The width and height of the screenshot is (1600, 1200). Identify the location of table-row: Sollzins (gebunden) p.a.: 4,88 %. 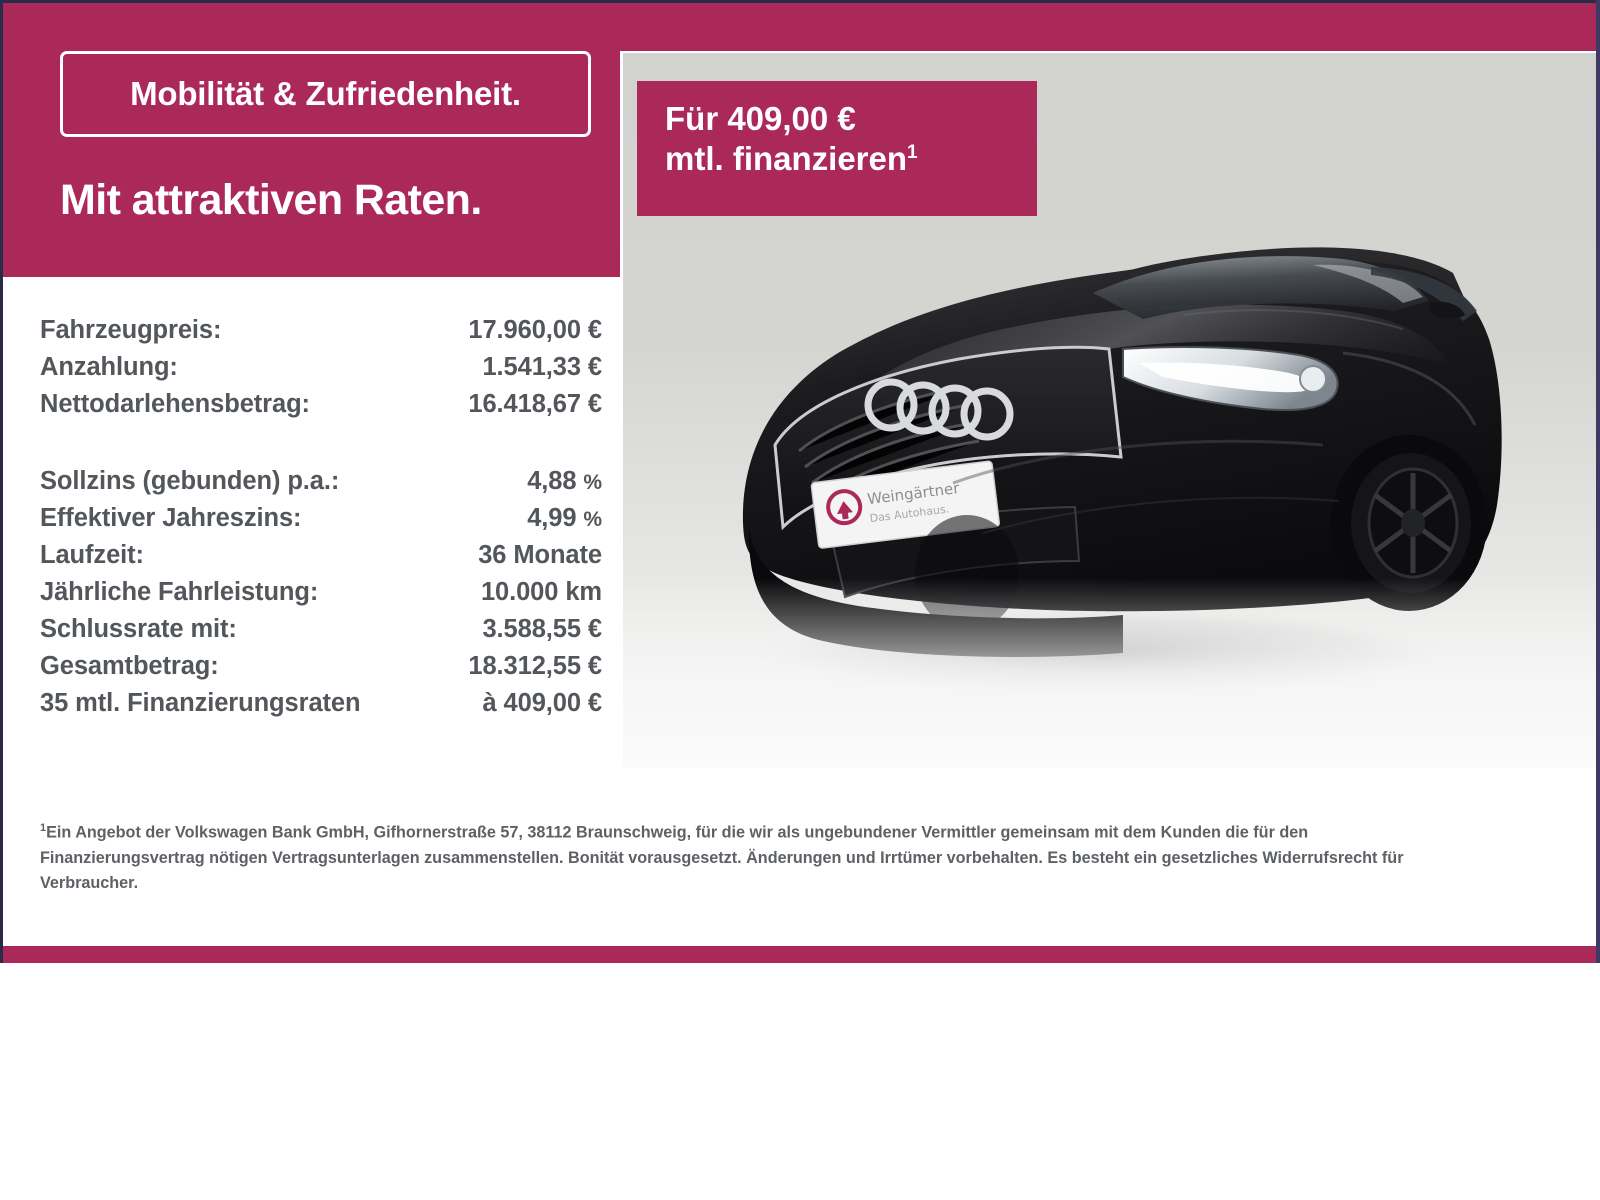
(321, 481).